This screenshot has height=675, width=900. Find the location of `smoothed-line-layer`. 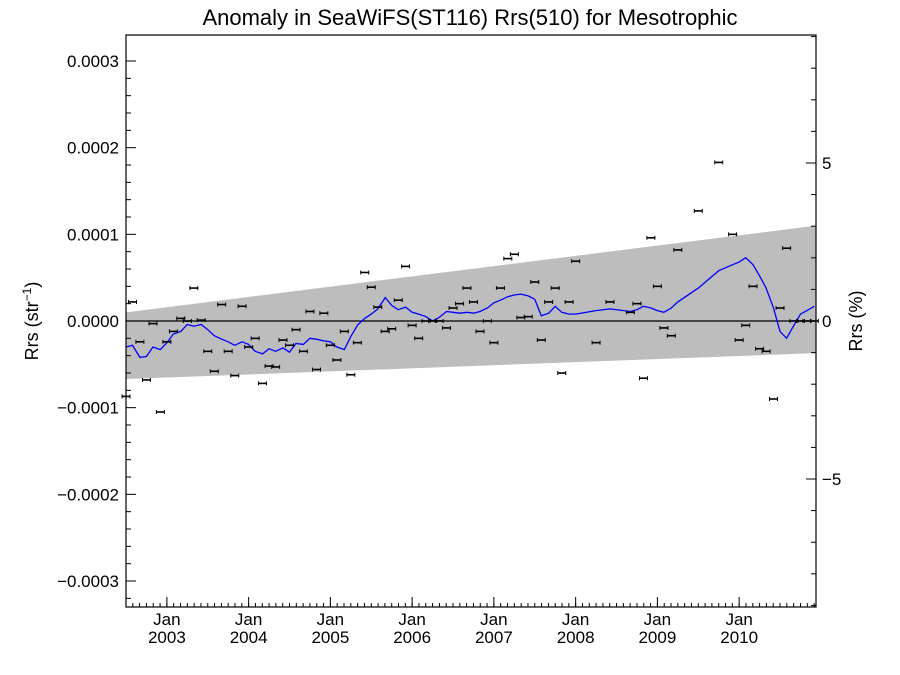

smoothed-line-layer is located at coordinates (470, 307).